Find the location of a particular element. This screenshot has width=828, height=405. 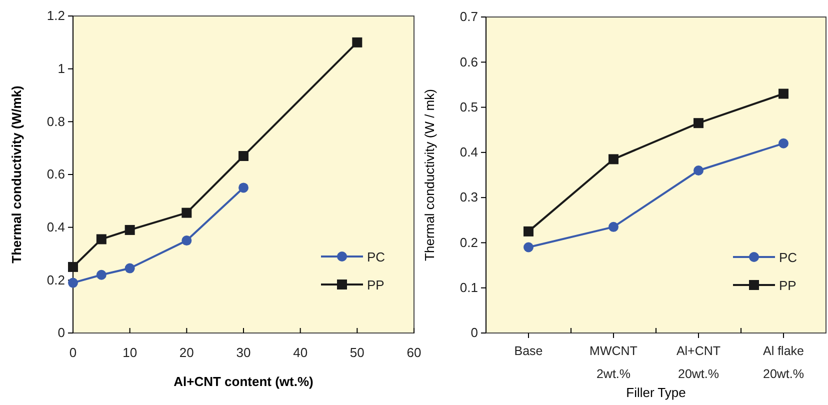

x-tick-label: 20 is located at coordinates (186, 352).